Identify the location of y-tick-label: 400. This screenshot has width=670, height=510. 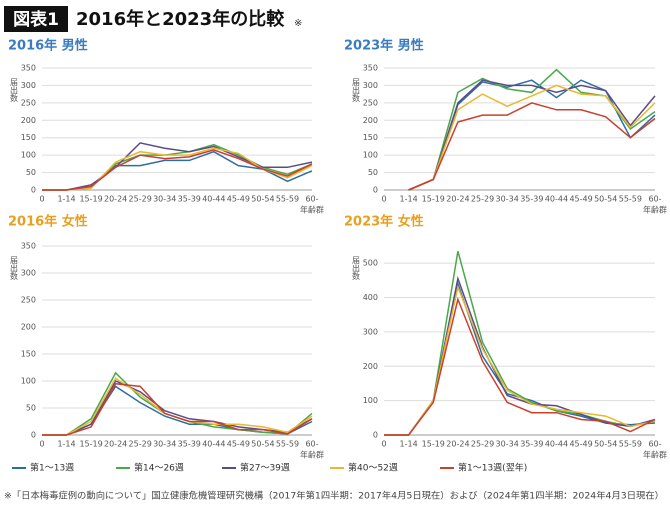
(370, 297).